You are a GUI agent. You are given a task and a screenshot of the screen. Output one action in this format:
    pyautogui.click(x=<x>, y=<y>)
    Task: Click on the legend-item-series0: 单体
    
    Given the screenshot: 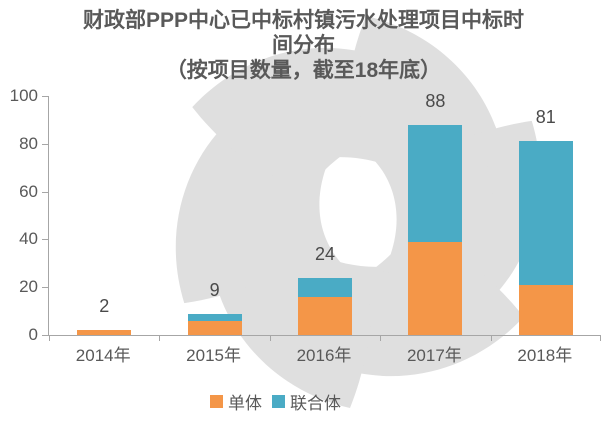 What is the action you would take?
    pyautogui.click(x=236, y=401)
    